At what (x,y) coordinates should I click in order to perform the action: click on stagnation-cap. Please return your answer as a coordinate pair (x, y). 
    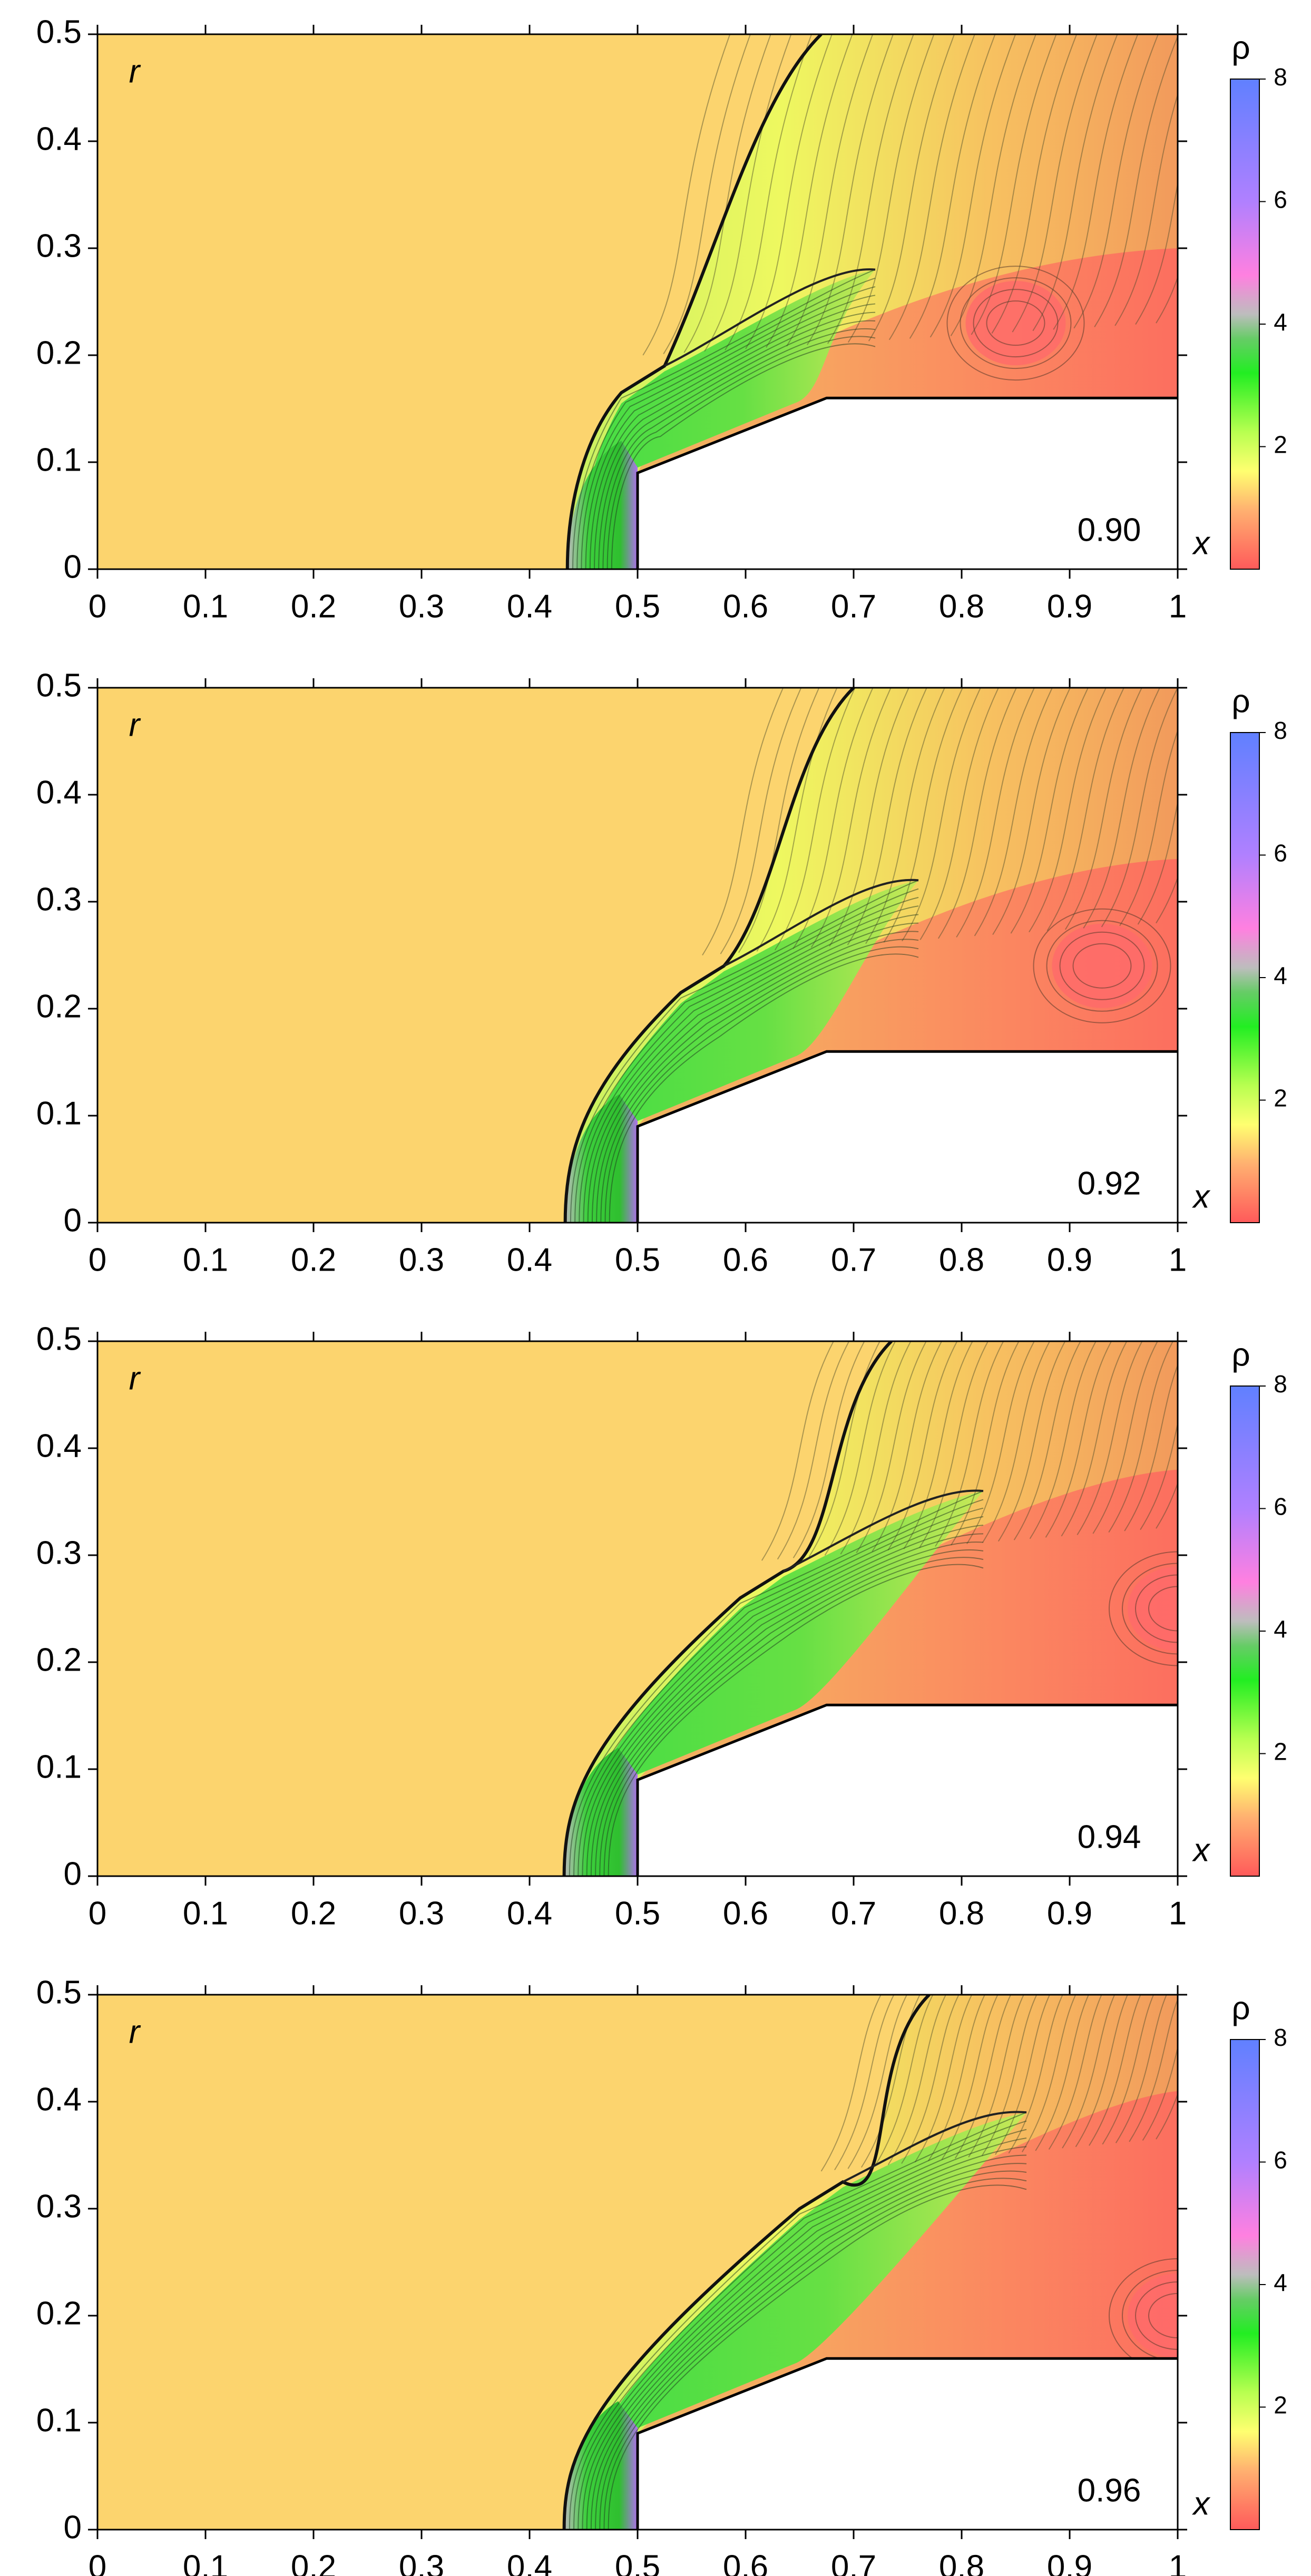
    Looking at the image, I should click on (601, 1158).